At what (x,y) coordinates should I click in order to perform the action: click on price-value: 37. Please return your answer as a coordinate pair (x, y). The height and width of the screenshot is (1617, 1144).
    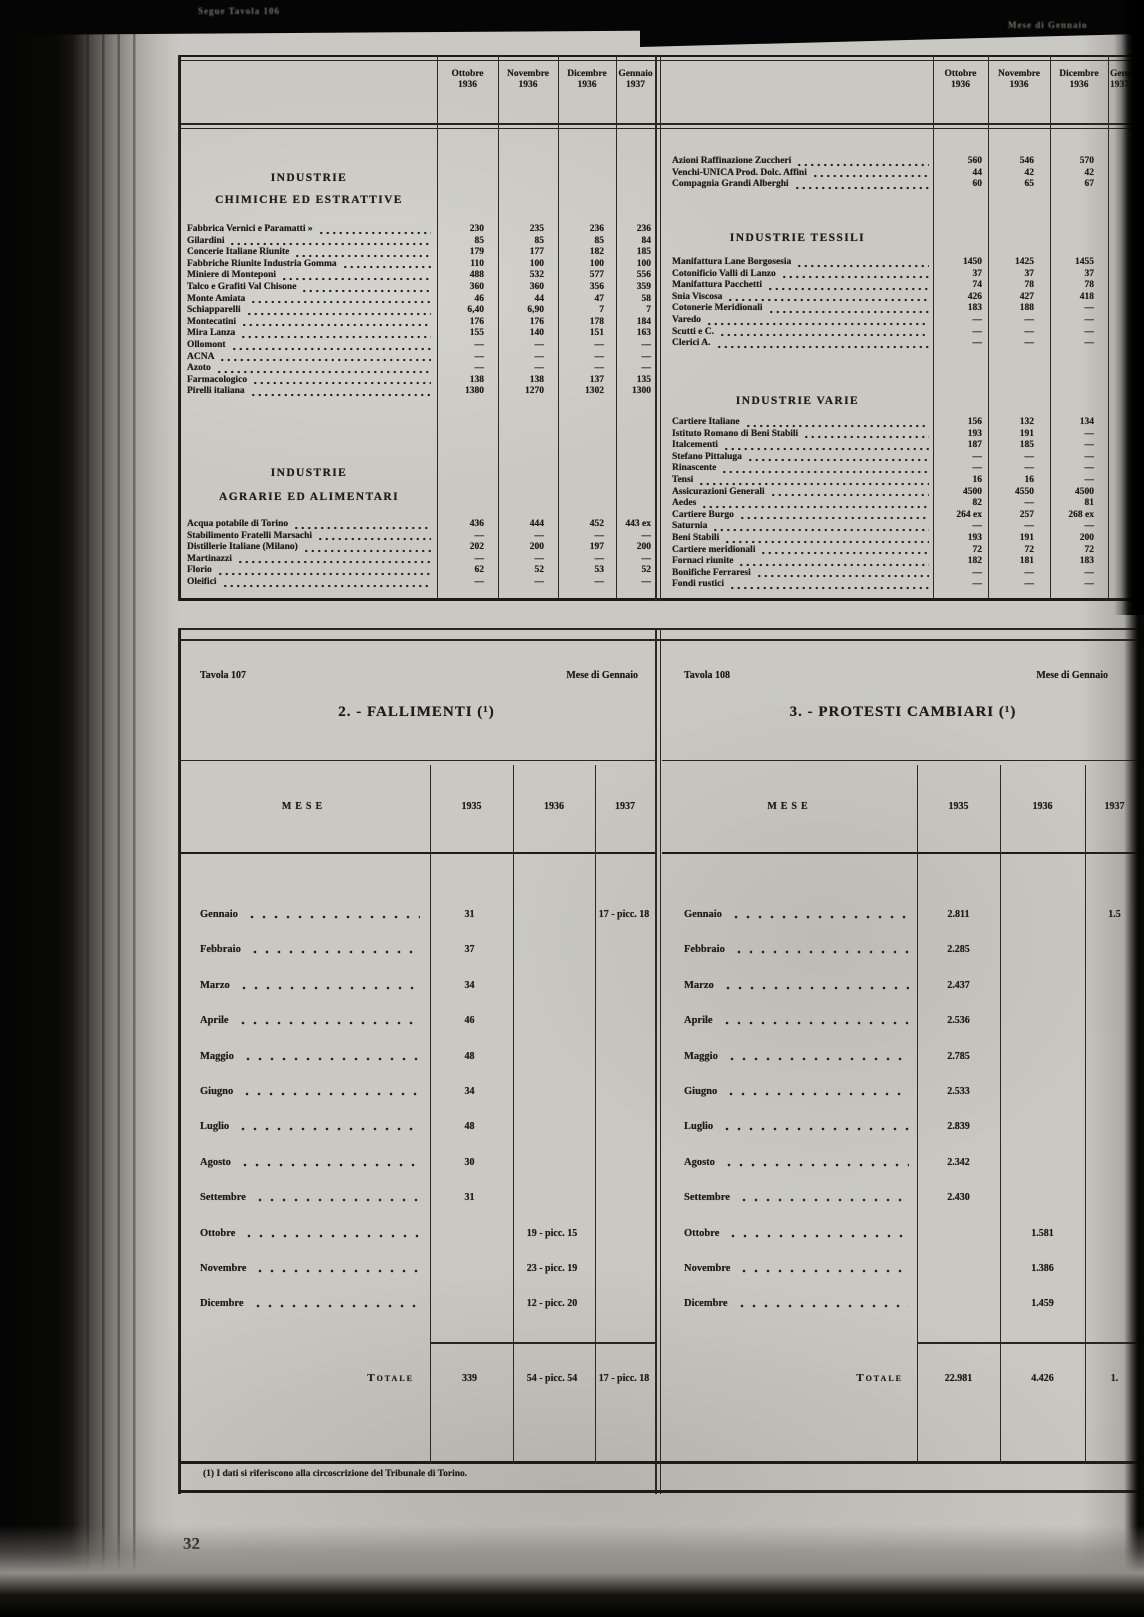
    Looking at the image, I should click on (977, 273).